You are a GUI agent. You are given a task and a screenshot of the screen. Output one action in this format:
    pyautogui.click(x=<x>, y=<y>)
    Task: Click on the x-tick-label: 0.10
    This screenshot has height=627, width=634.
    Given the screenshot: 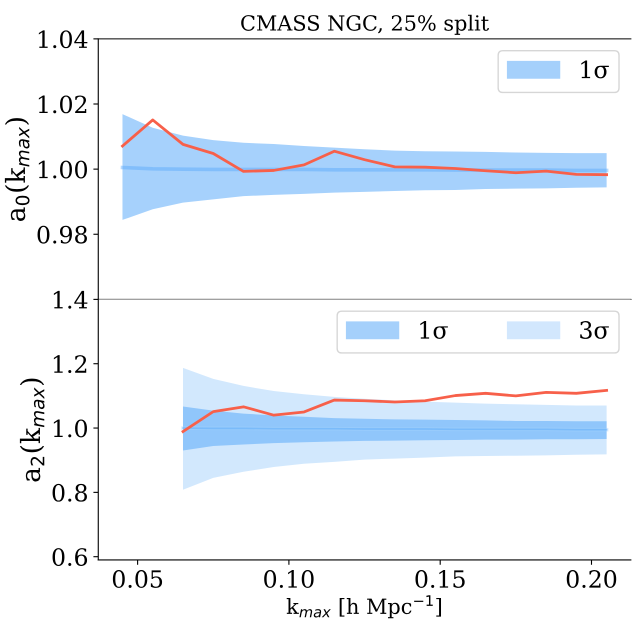 What is the action you would take?
    pyautogui.click(x=289, y=579)
    